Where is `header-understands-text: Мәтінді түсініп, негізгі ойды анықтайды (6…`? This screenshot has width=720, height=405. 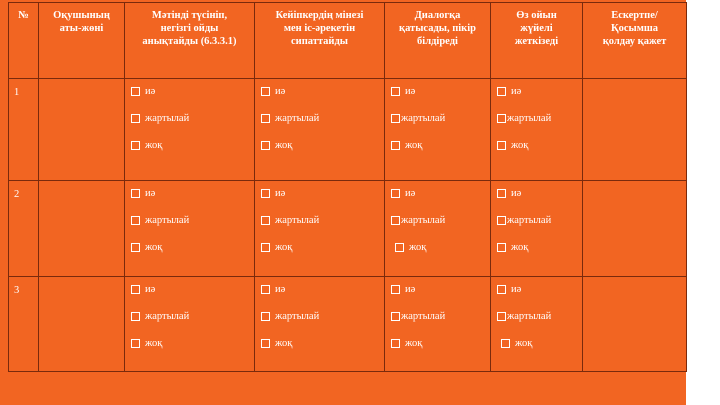
header-understands-text: Мәтінді түсініп, негізгі ойды анықтайды (6… is located at coordinates (189, 40).